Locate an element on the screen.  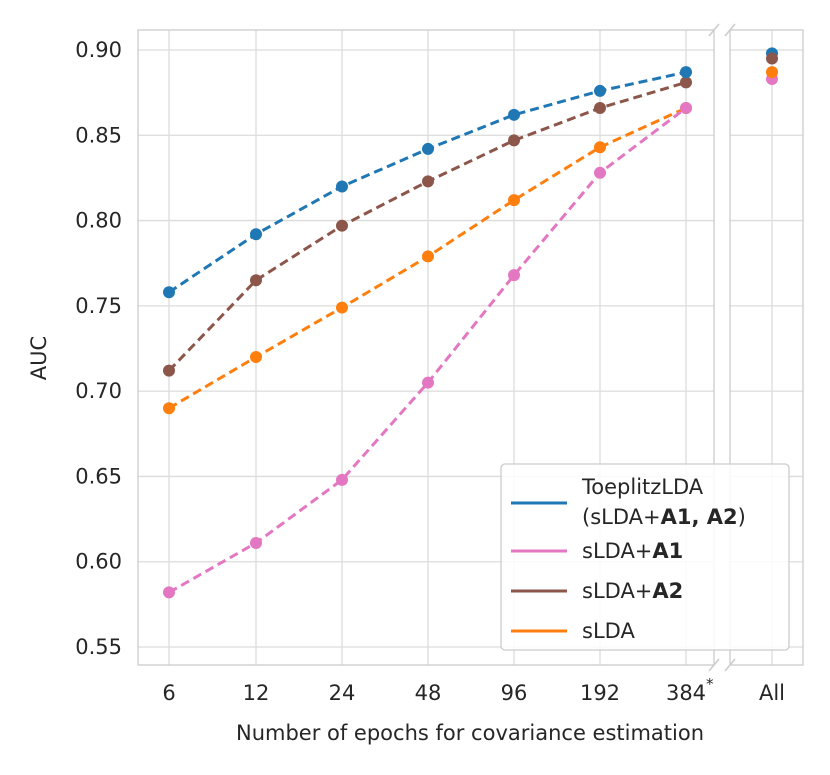
y-axis-label: AUC is located at coordinates (39, 358).